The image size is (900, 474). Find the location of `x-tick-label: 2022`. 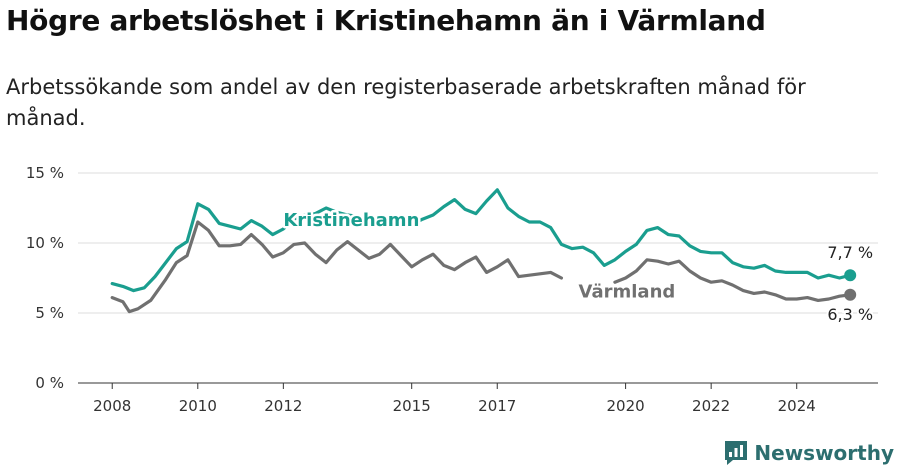

x-tick-label: 2022 is located at coordinates (711, 406).